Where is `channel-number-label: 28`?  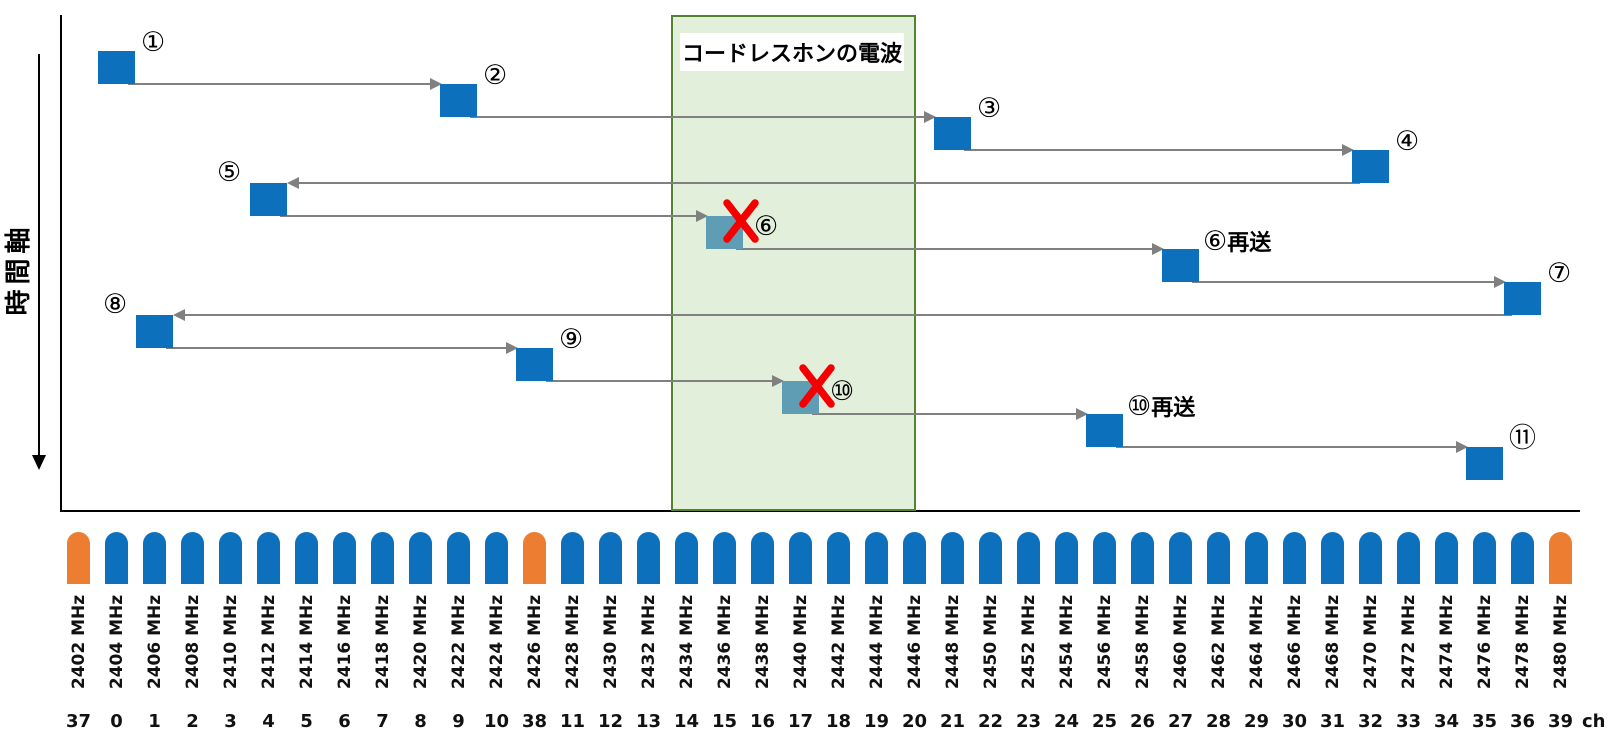 channel-number-label: 28 is located at coordinates (1218, 721).